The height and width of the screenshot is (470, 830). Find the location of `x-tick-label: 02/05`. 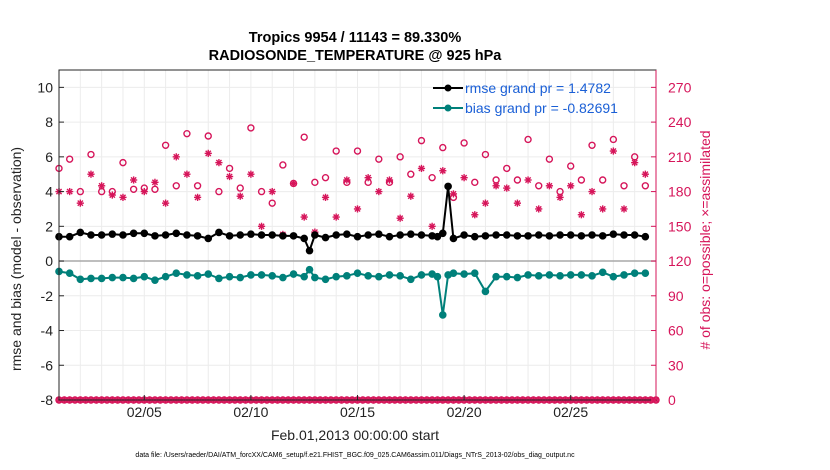

x-tick-label: 02/05 is located at coordinates (144, 412).